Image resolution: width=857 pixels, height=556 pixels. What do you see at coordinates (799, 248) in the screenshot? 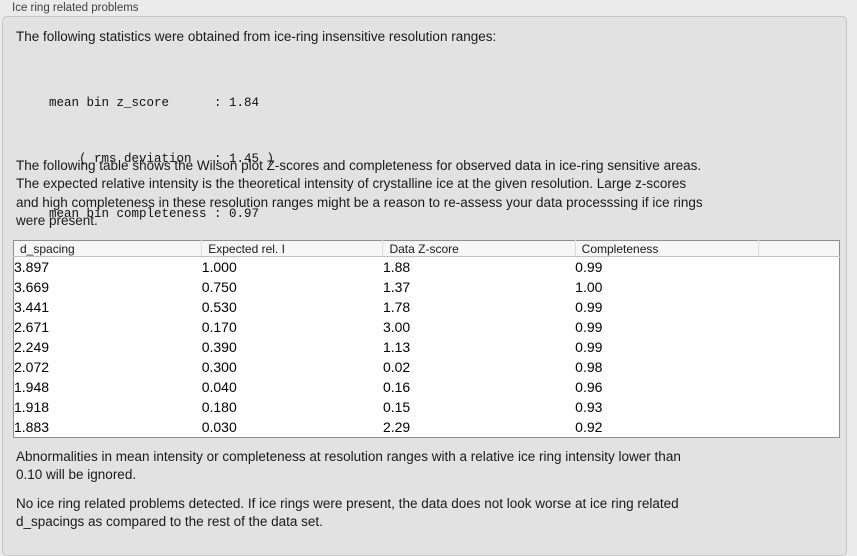
I see `column-header-empty` at bounding box center [799, 248].